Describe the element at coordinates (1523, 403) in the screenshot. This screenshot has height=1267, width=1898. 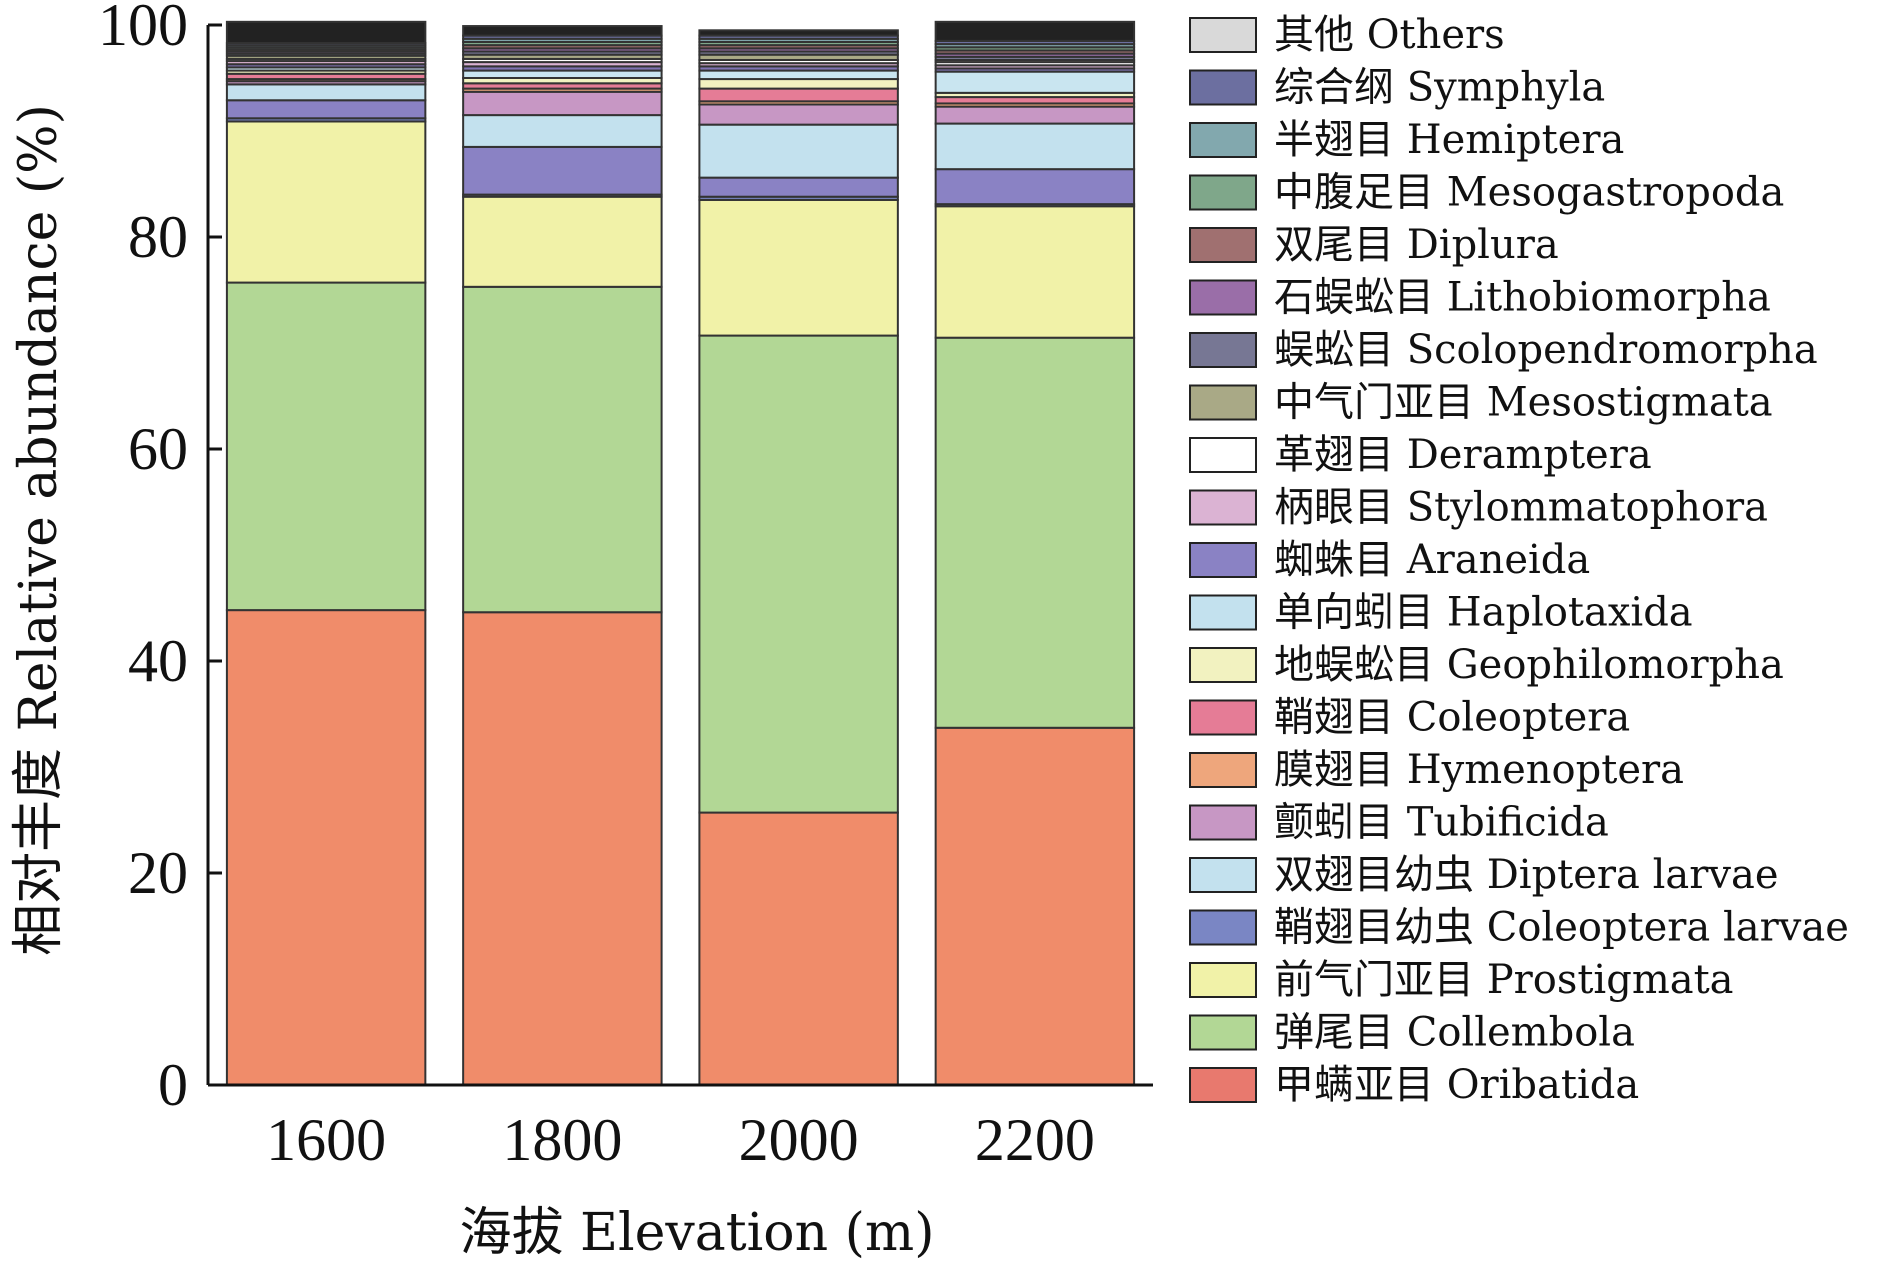
I see `legend-label-7: 中气门亚目 Mesostigmata` at that location.